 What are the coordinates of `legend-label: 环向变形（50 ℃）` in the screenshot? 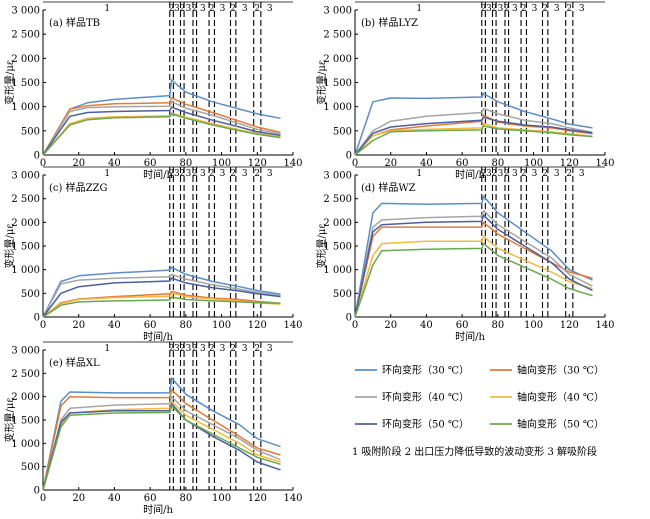 It's located at (425, 424).